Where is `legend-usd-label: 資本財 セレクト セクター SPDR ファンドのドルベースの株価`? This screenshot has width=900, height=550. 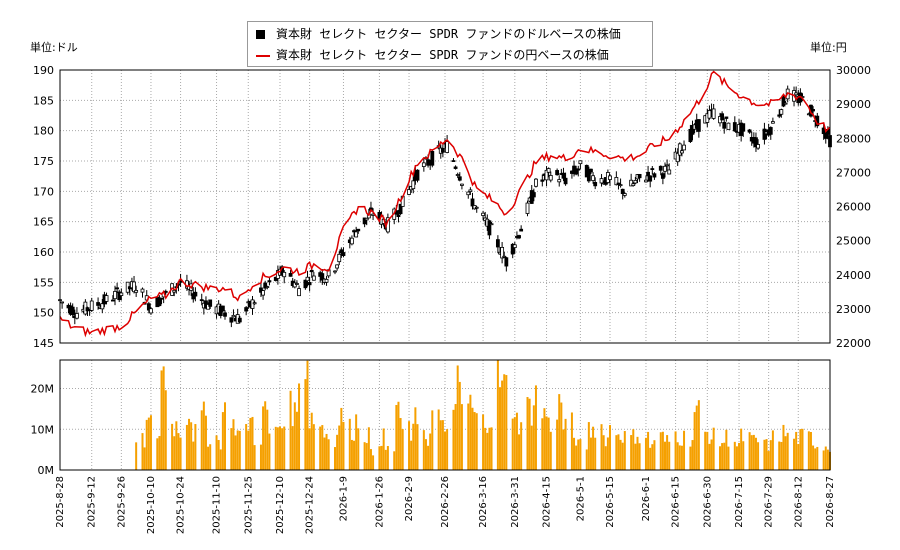 legend-usd-label: 資本財 セレクト セクター SPDR ファンドのドルベースの株価 is located at coordinates (448, 34).